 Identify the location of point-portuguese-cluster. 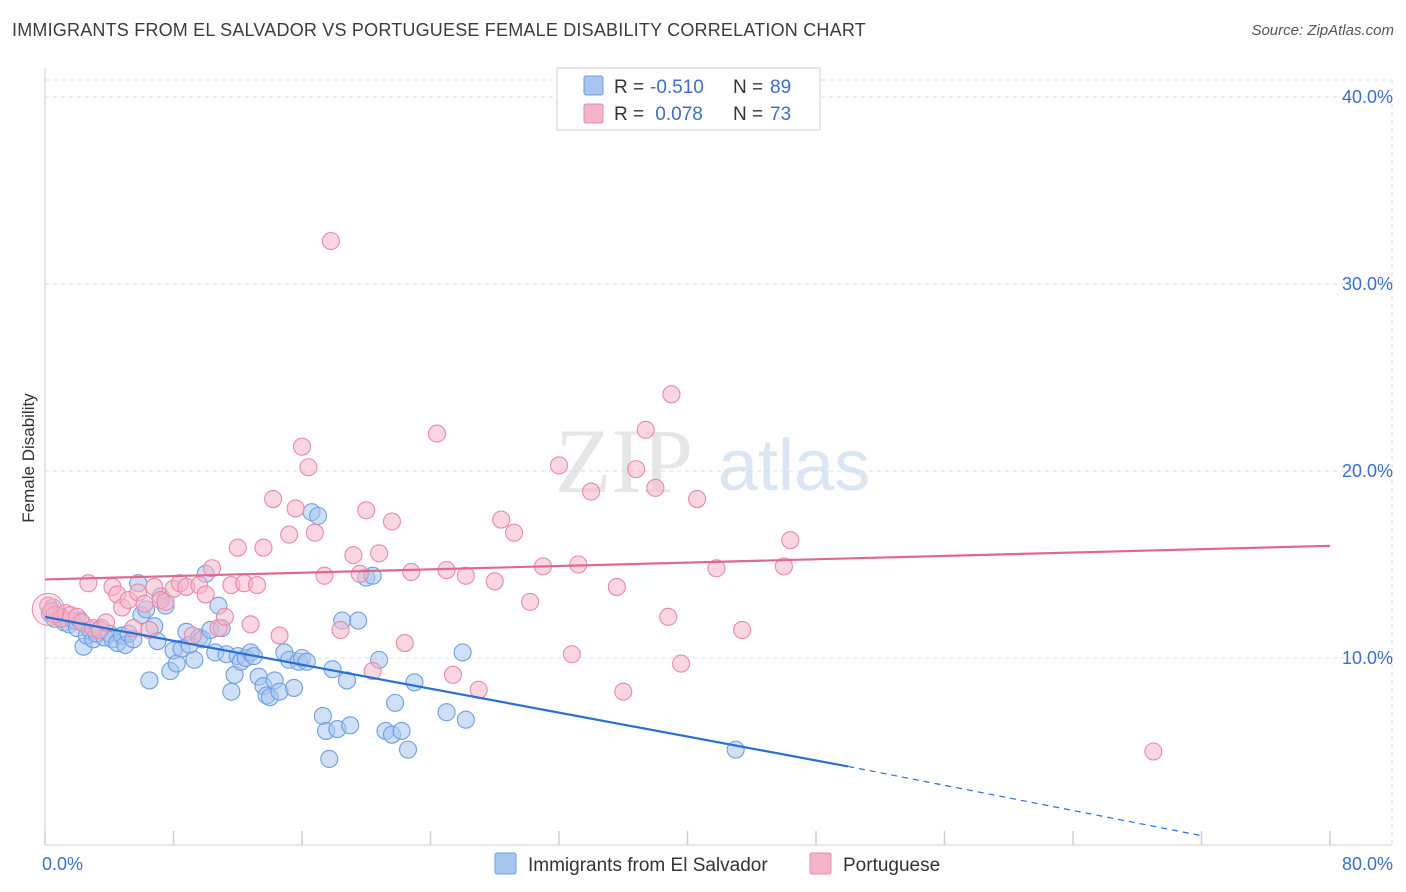
(48, 609).